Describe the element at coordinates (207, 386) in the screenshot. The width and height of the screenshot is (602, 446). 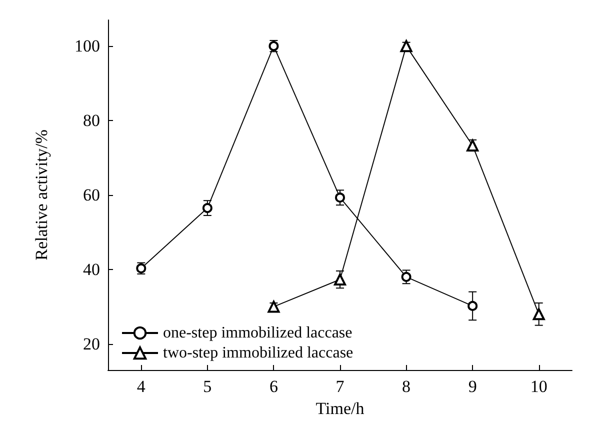
I see `x-tick-label: 5` at that location.